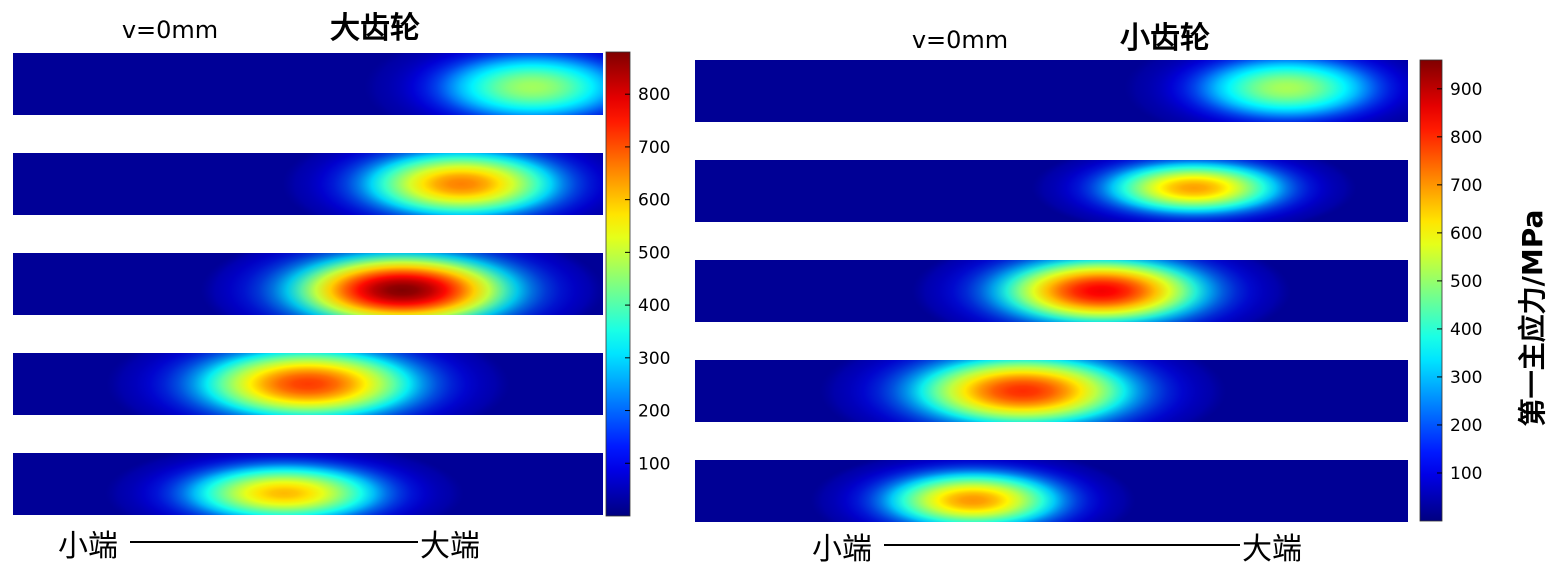  What do you see at coordinates (1466, 90) in the screenshot?
I see `colorbar-tick-label: 900` at bounding box center [1466, 90].